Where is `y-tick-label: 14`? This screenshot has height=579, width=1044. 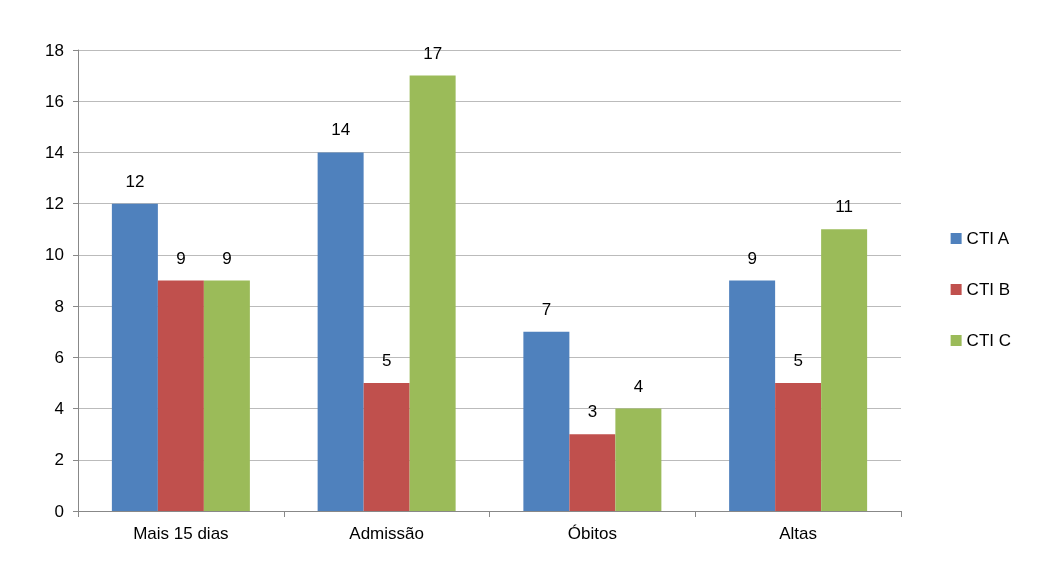 y-tick-label: 14 is located at coordinates (54, 152).